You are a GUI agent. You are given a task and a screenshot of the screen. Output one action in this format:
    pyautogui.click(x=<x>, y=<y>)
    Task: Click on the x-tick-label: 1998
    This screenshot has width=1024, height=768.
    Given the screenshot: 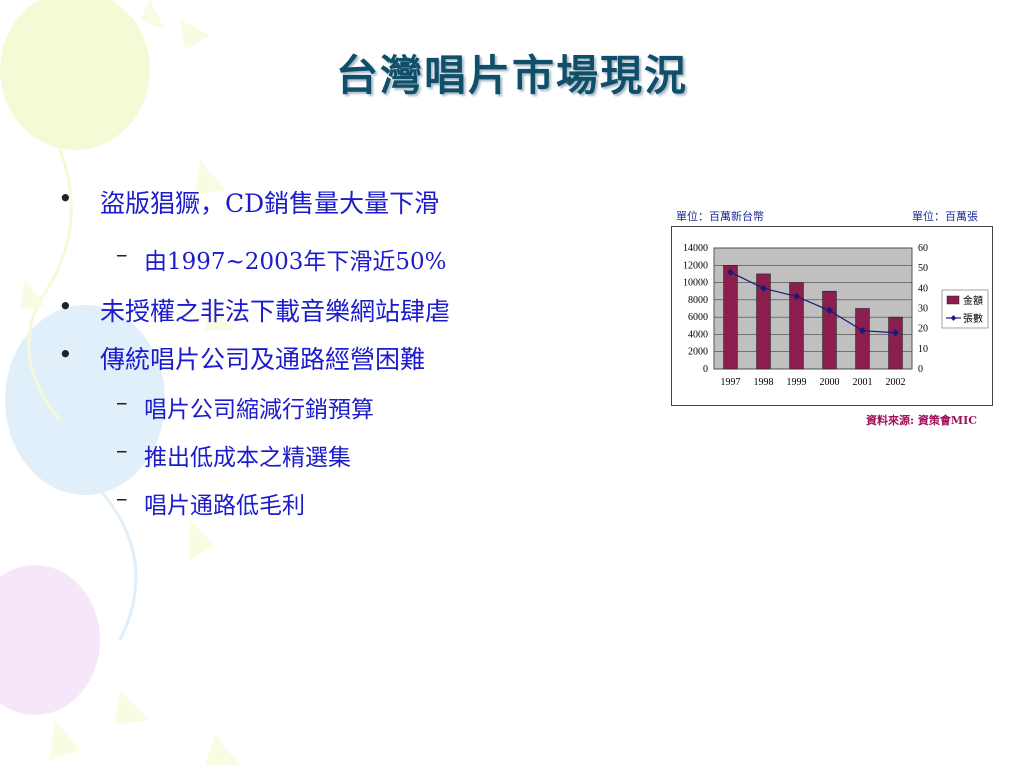 What is the action you would take?
    pyautogui.click(x=764, y=382)
    